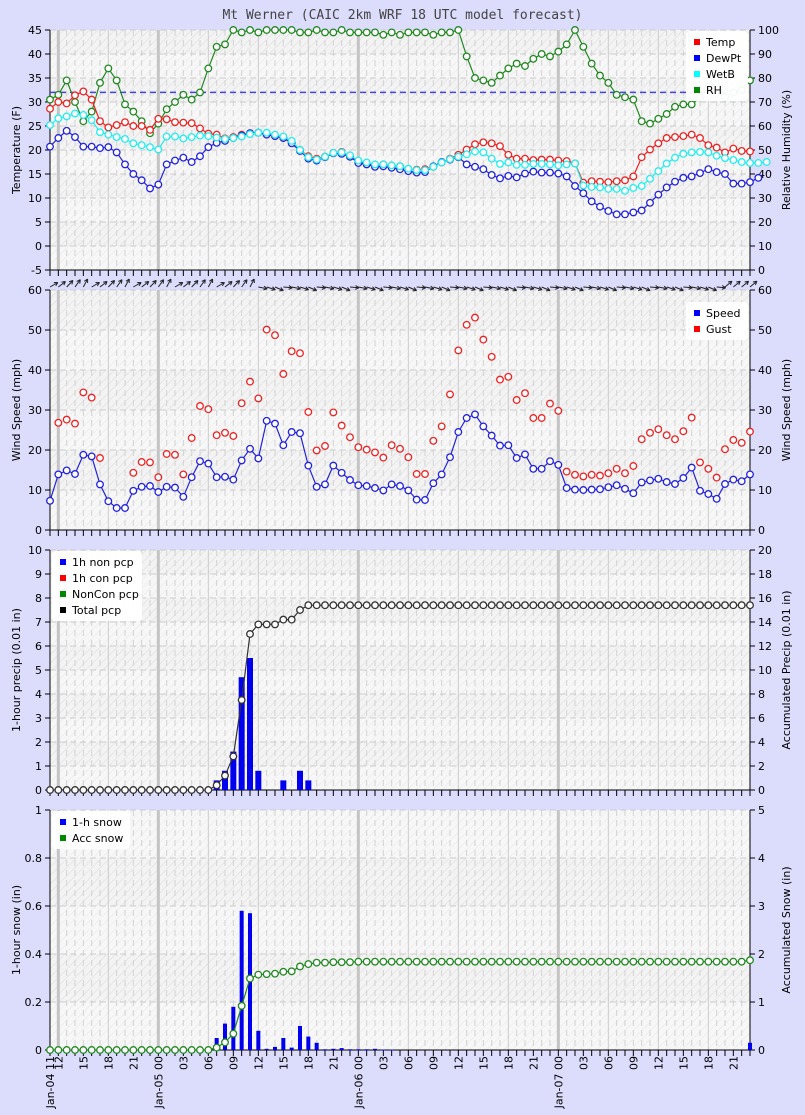  What do you see at coordinates (38, 790) in the screenshot?
I see `y-tick-label: 0` at bounding box center [38, 790].